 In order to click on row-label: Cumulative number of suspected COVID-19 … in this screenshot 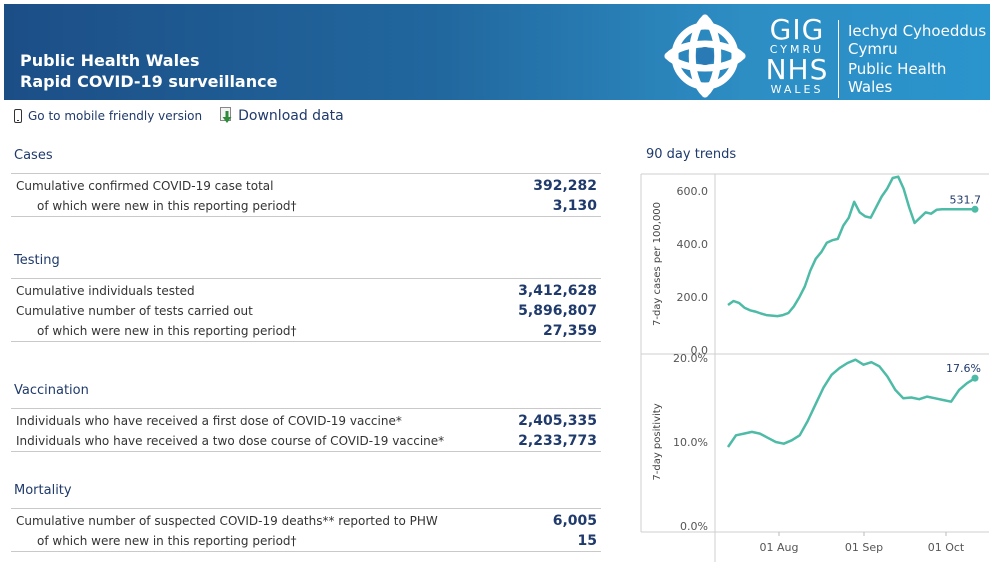, I will do `click(227, 521)`.